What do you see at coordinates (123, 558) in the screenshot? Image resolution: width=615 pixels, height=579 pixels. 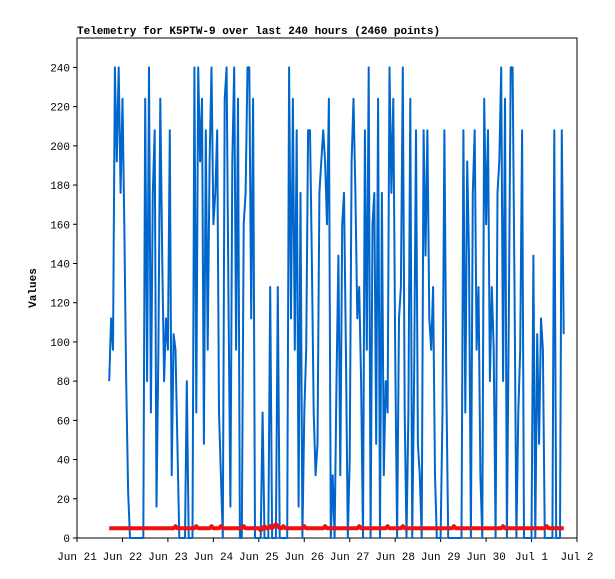 I see `x-tick-label: Jun 22` at bounding box center [123, 558].